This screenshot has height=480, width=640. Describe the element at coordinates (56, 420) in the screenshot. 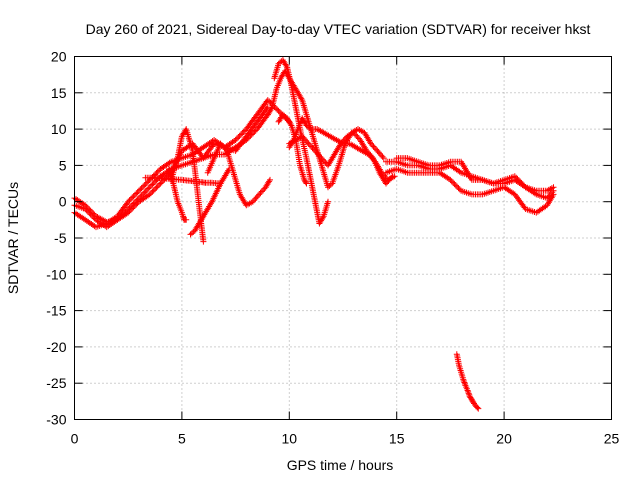

I see `y-tick-label: -30` at that location.